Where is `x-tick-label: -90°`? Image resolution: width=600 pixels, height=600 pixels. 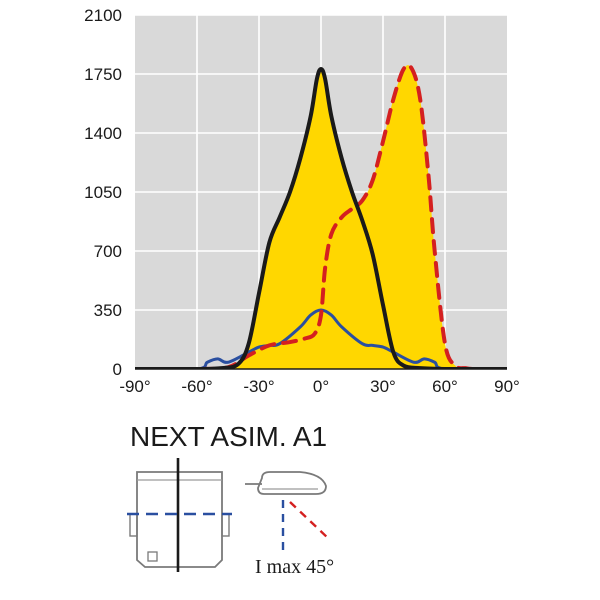
x-tick-label: -90° is located at coordinates (134, 386).